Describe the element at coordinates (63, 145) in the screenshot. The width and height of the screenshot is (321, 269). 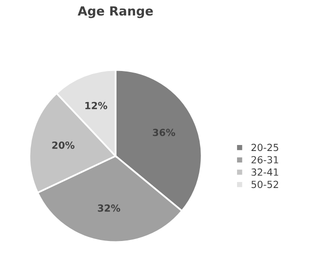
I see `data-label: 20%` at that location.